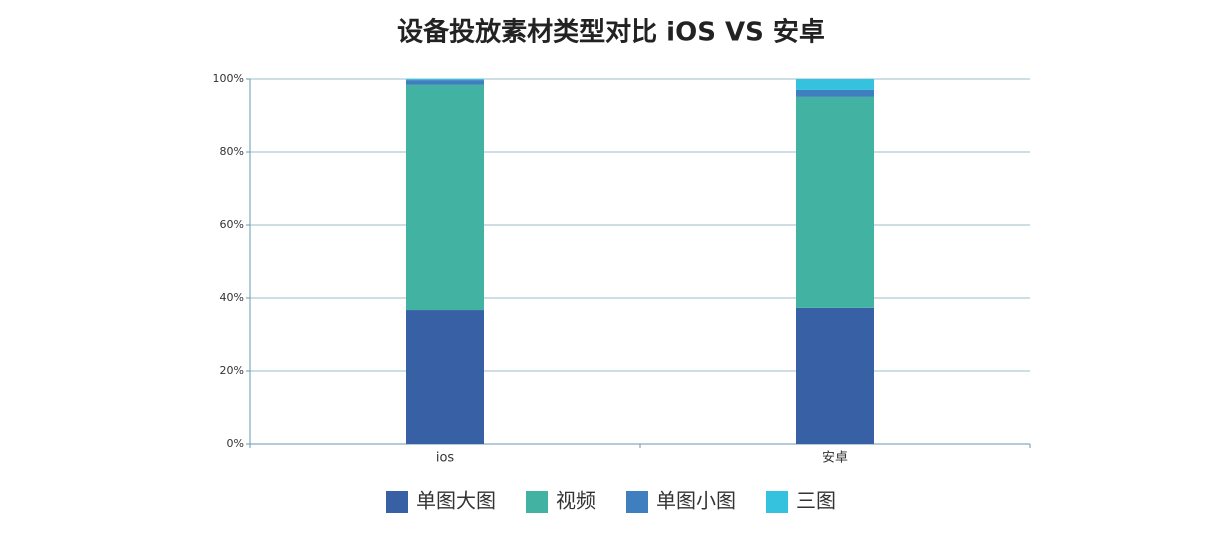 The width and height of the screenshot is (1222, 545). I want to click on legend-label: 三图, so click(816, 501).